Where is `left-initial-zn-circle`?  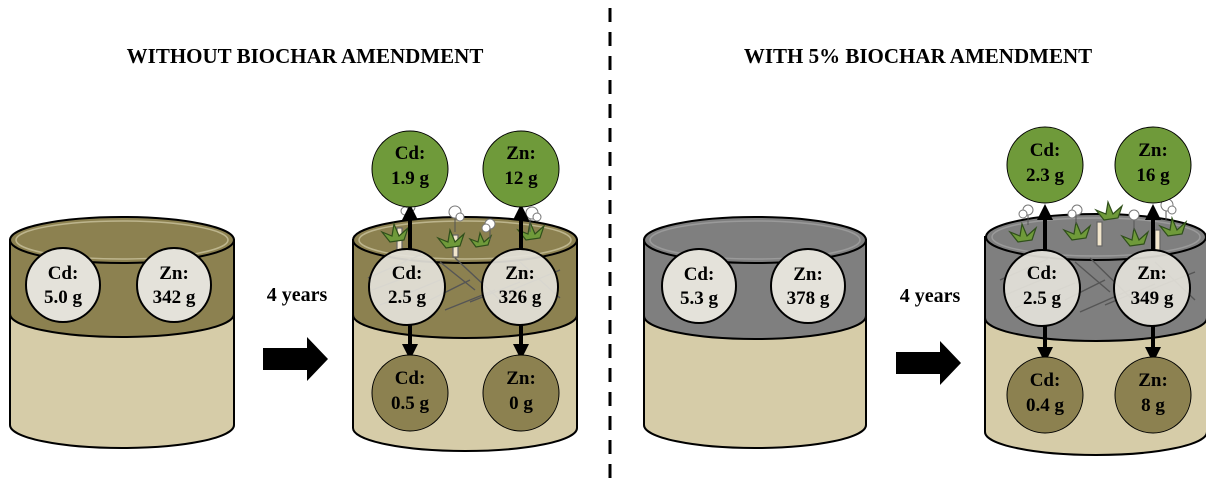 left-initial-zn-circle is located at coordinates (174, 285).